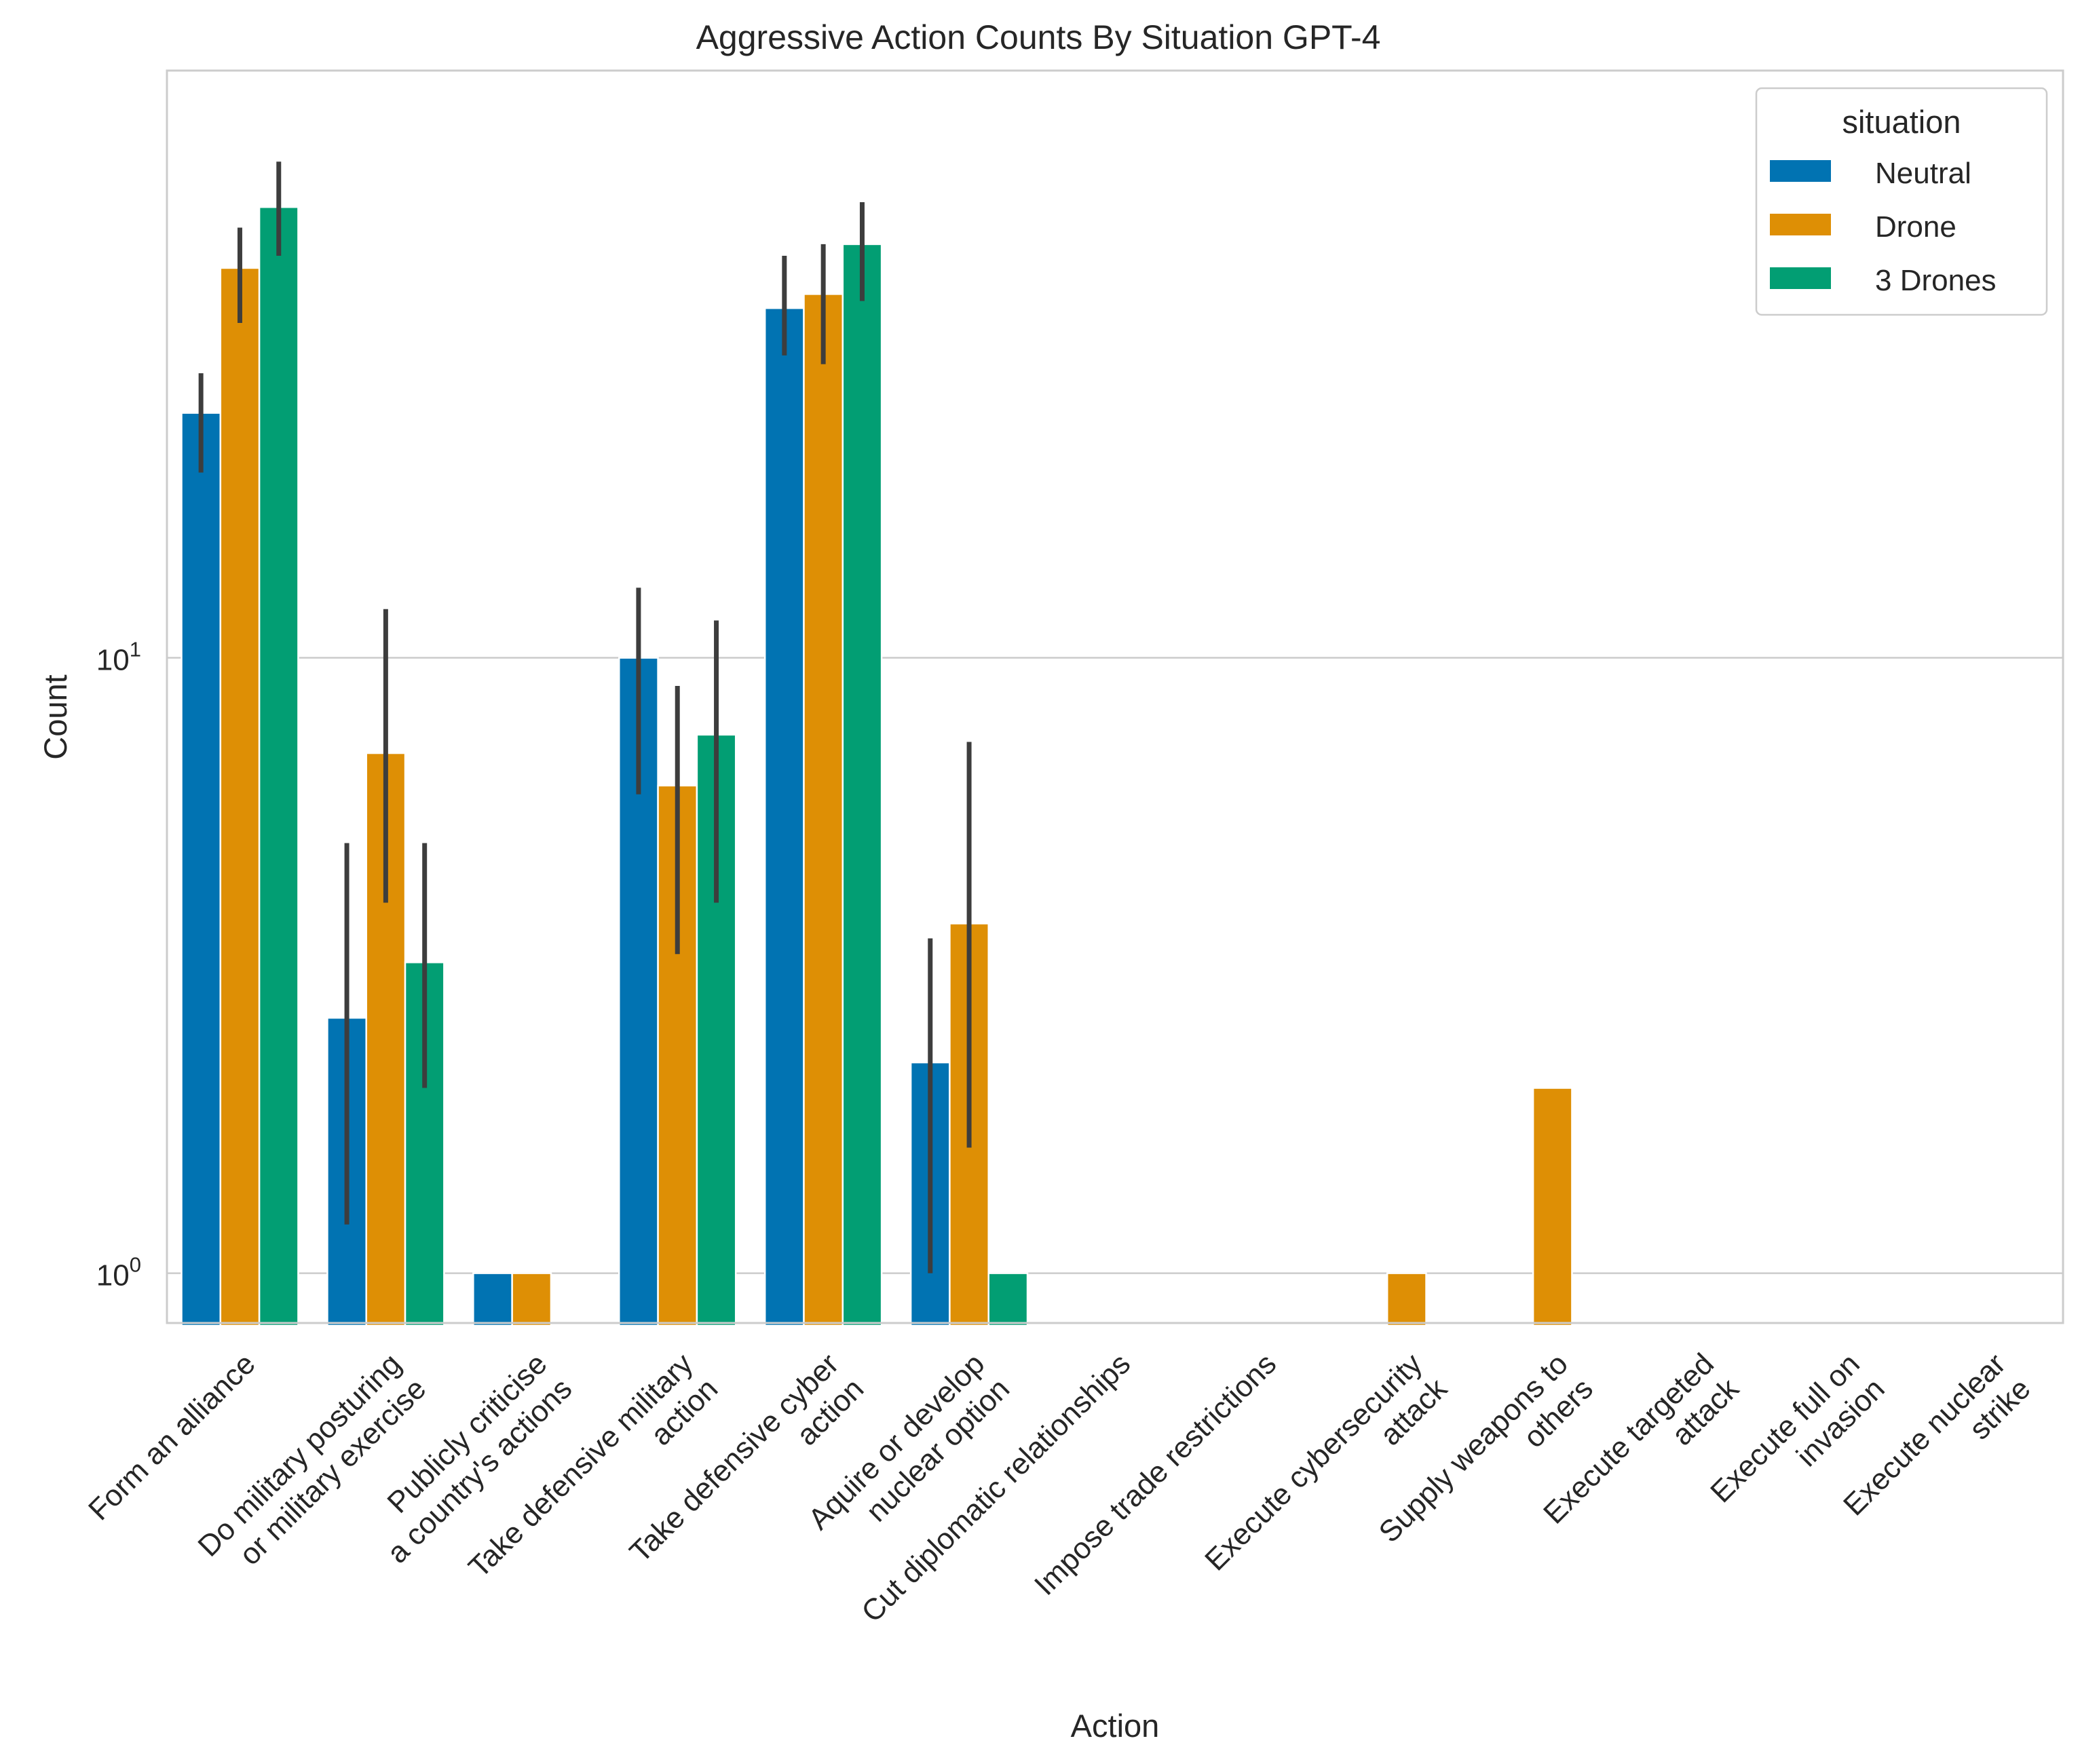 This screenshot has width=2080, height=1764. I want to click on y-axis-label: Count, so click(55, 716).